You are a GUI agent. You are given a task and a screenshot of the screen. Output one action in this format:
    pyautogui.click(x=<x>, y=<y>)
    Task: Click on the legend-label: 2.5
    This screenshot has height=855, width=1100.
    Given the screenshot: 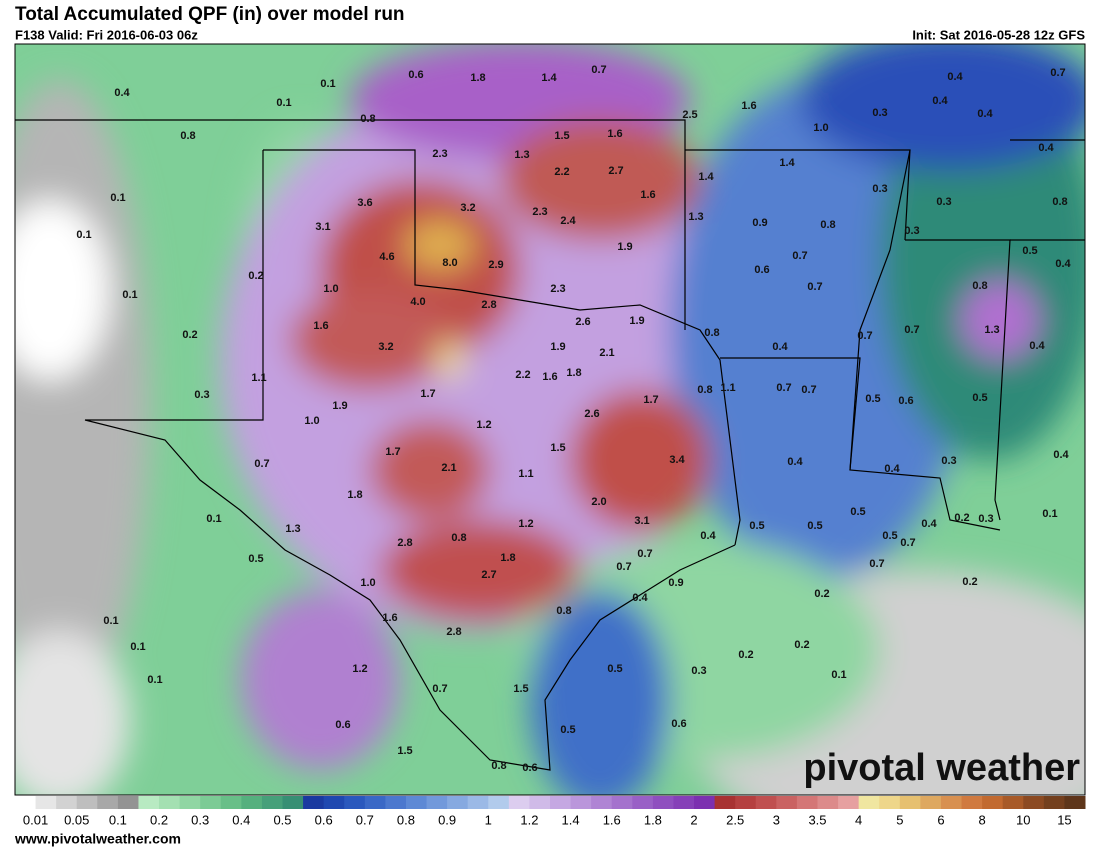 What is the action you would take?
    pyautogui.click(x=735, y=819)
    